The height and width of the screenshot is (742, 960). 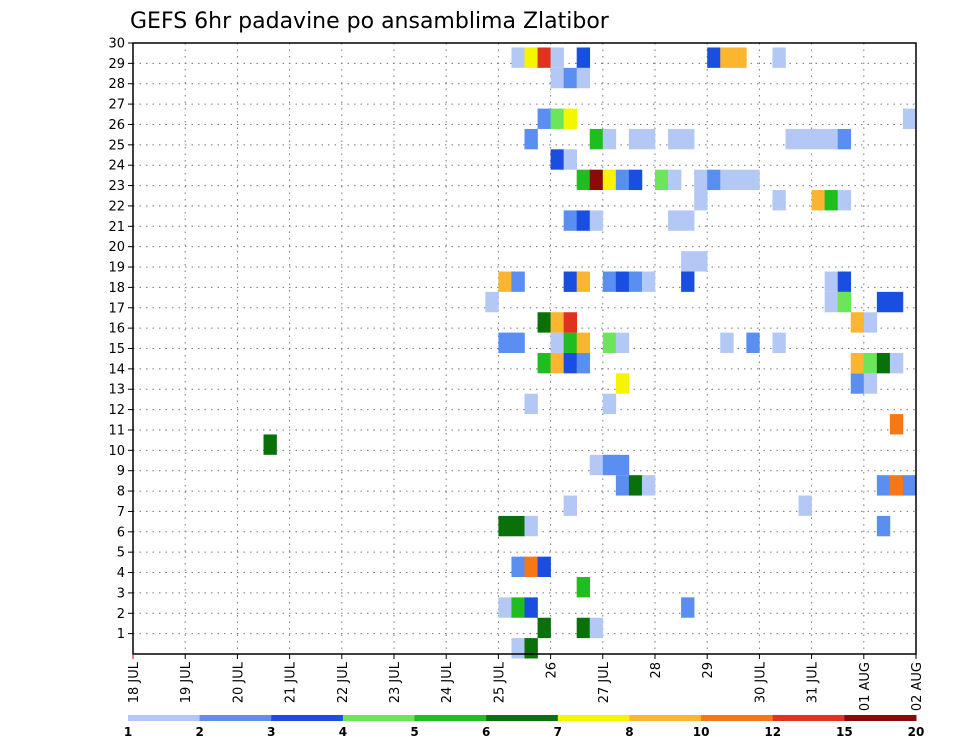 What do you see at coordinates (116, 84) in the screenshot?
I see `y-tick-label: 28` at bounding box center [116, 84].